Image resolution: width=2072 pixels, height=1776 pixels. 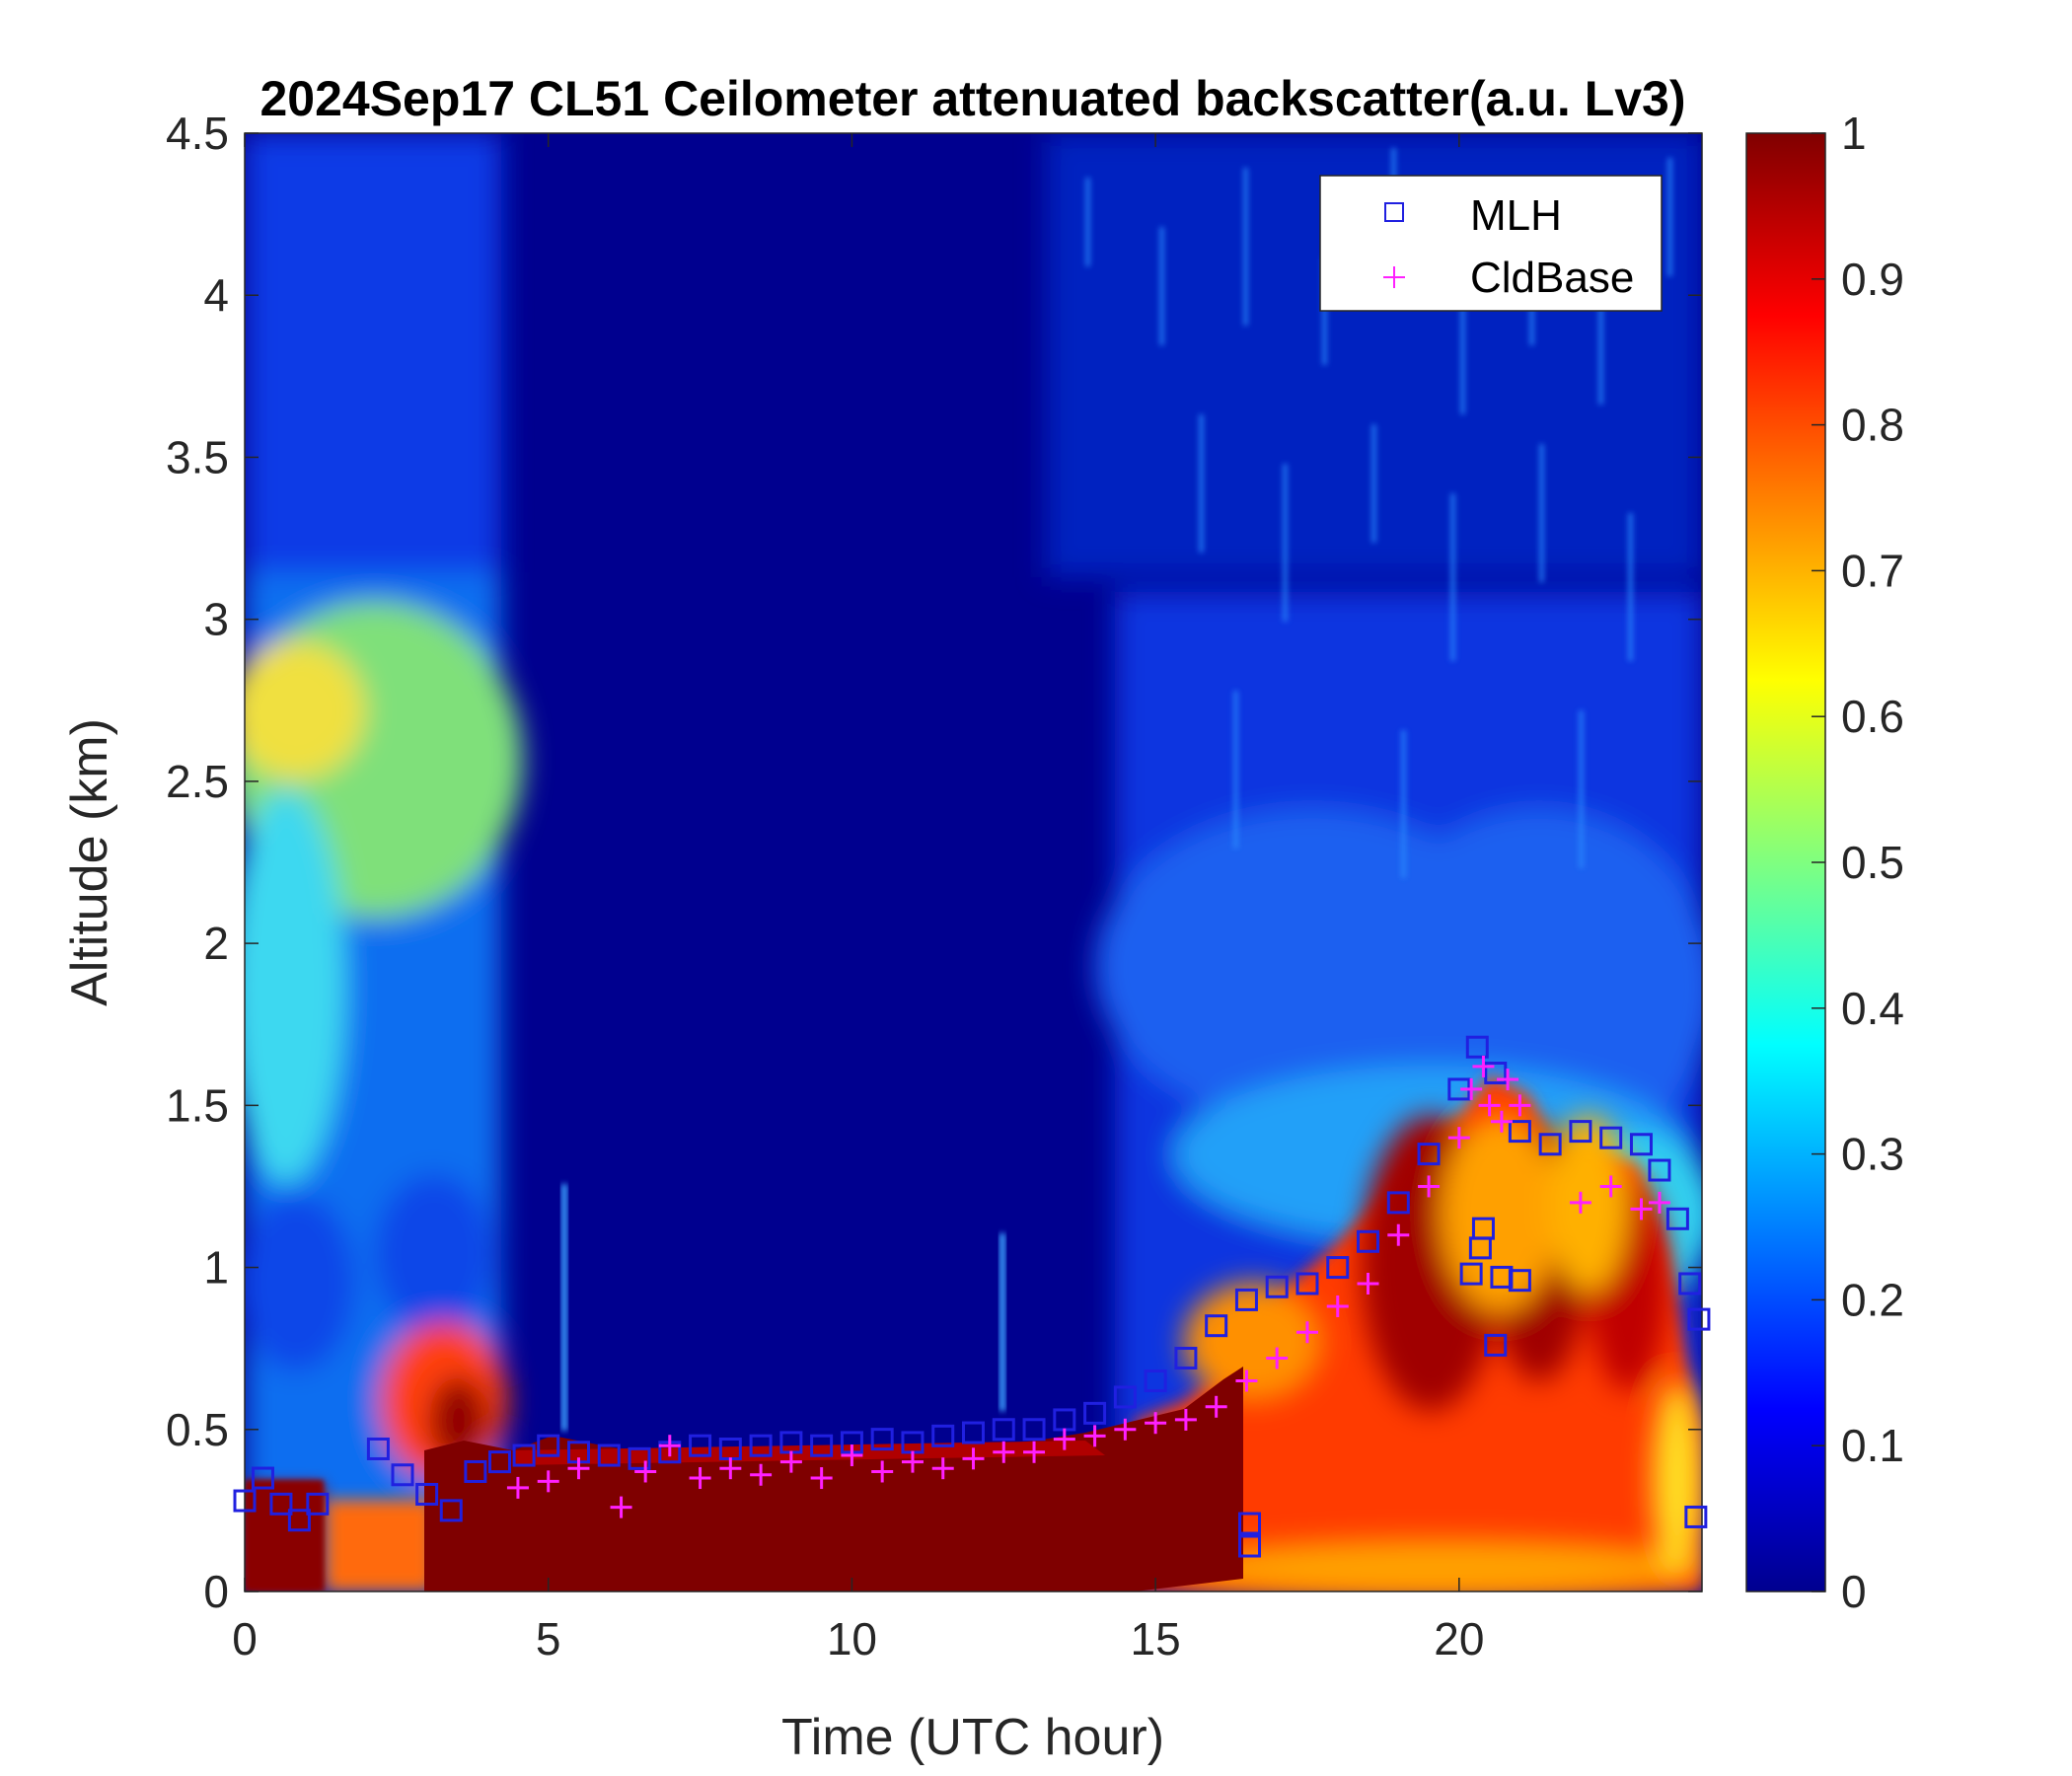 What do you see at coordinates (216, 944) in the screenshot?
I see `y-tick-label: 2` at bounding box center [216, 944].